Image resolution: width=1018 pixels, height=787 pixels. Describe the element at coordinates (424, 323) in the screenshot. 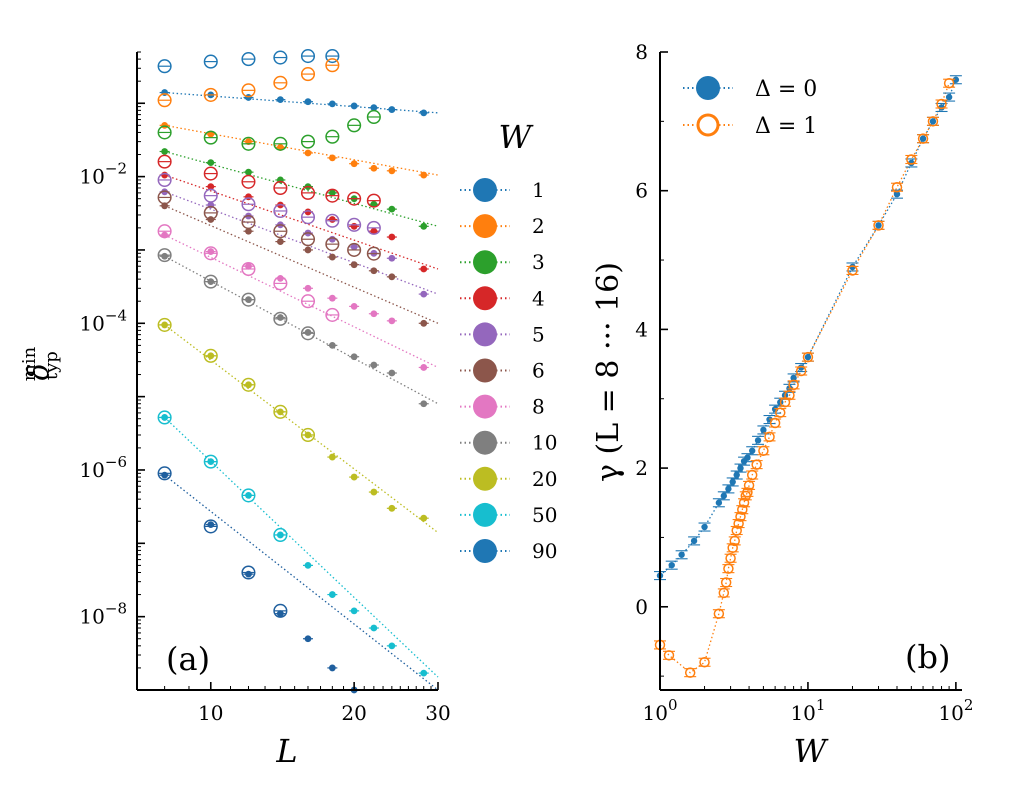

I see `closed-marker-W6` at that location.